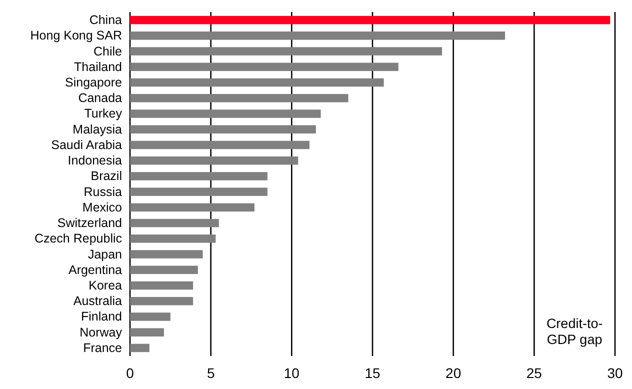 Image resolution: width=632 pixels, height=389 pixels. What do you see at coordinates (95, 161) in the screenshot?
I see `y-tick-label: Indonesia` at bounding box center [95, 161].